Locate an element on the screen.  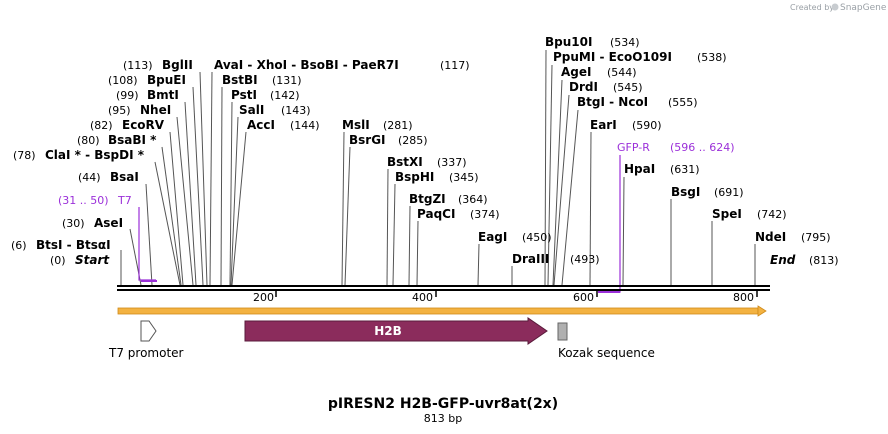
site-bsgi: BsgI is located at coordinates (685, 192).